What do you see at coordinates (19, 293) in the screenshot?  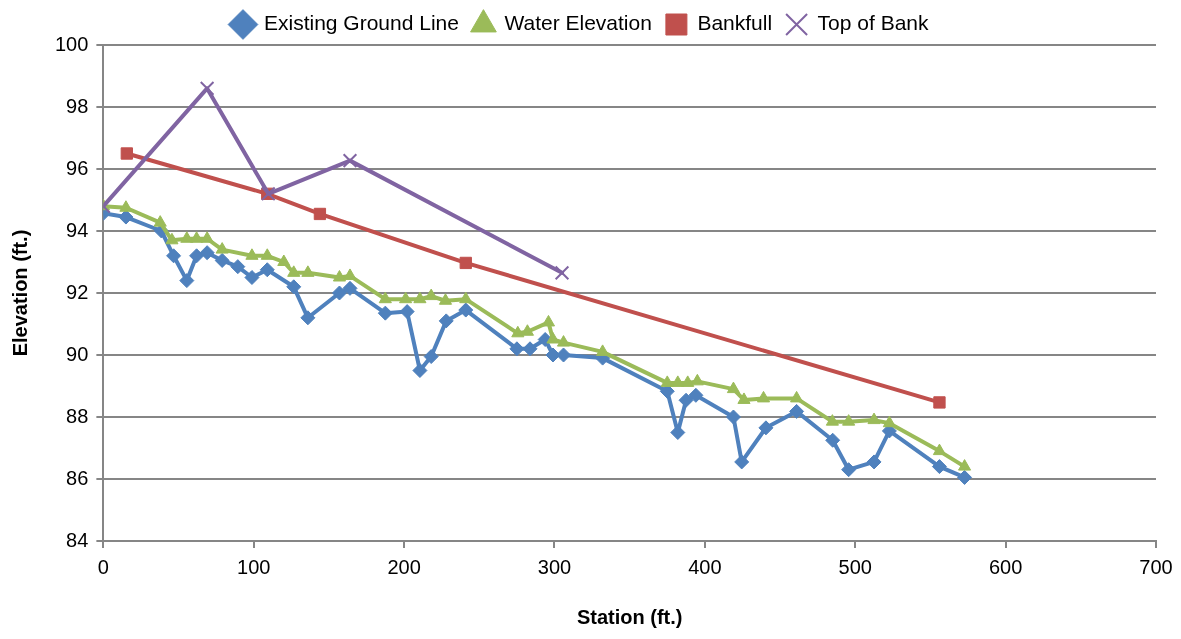 I see `y-axis-title: Elevation (ft.)` at bounding box center [19, 293].